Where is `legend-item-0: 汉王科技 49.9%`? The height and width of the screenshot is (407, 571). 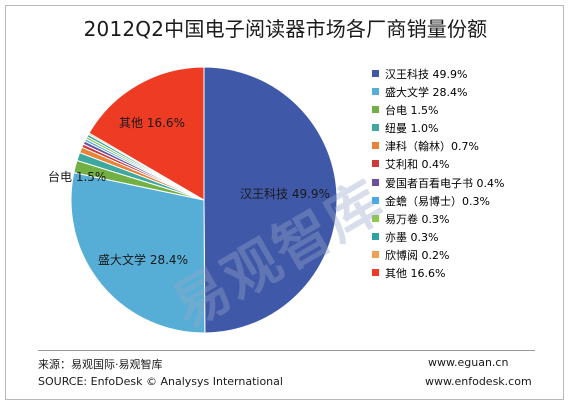 legend-item-0: 汉王科技 49.9% is located at coordinates (438, 75).